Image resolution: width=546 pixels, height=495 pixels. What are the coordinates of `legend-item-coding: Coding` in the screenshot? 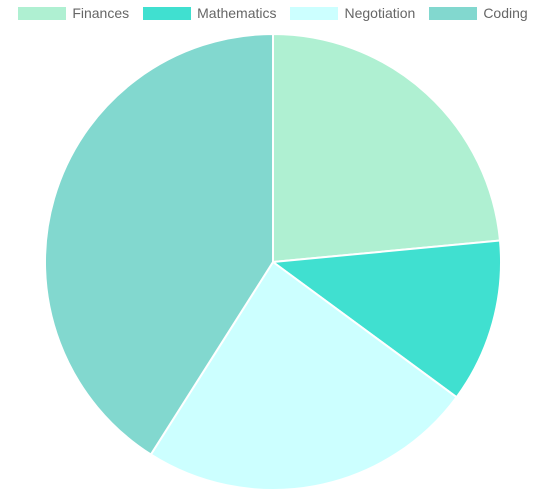 It's located at (478, 13).